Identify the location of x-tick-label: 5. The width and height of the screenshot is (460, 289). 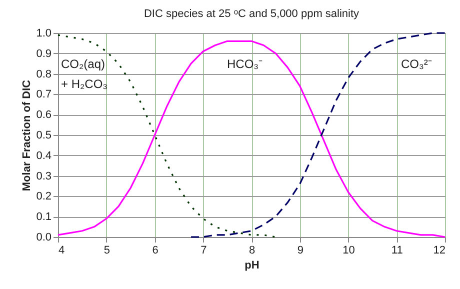
(107, 250).